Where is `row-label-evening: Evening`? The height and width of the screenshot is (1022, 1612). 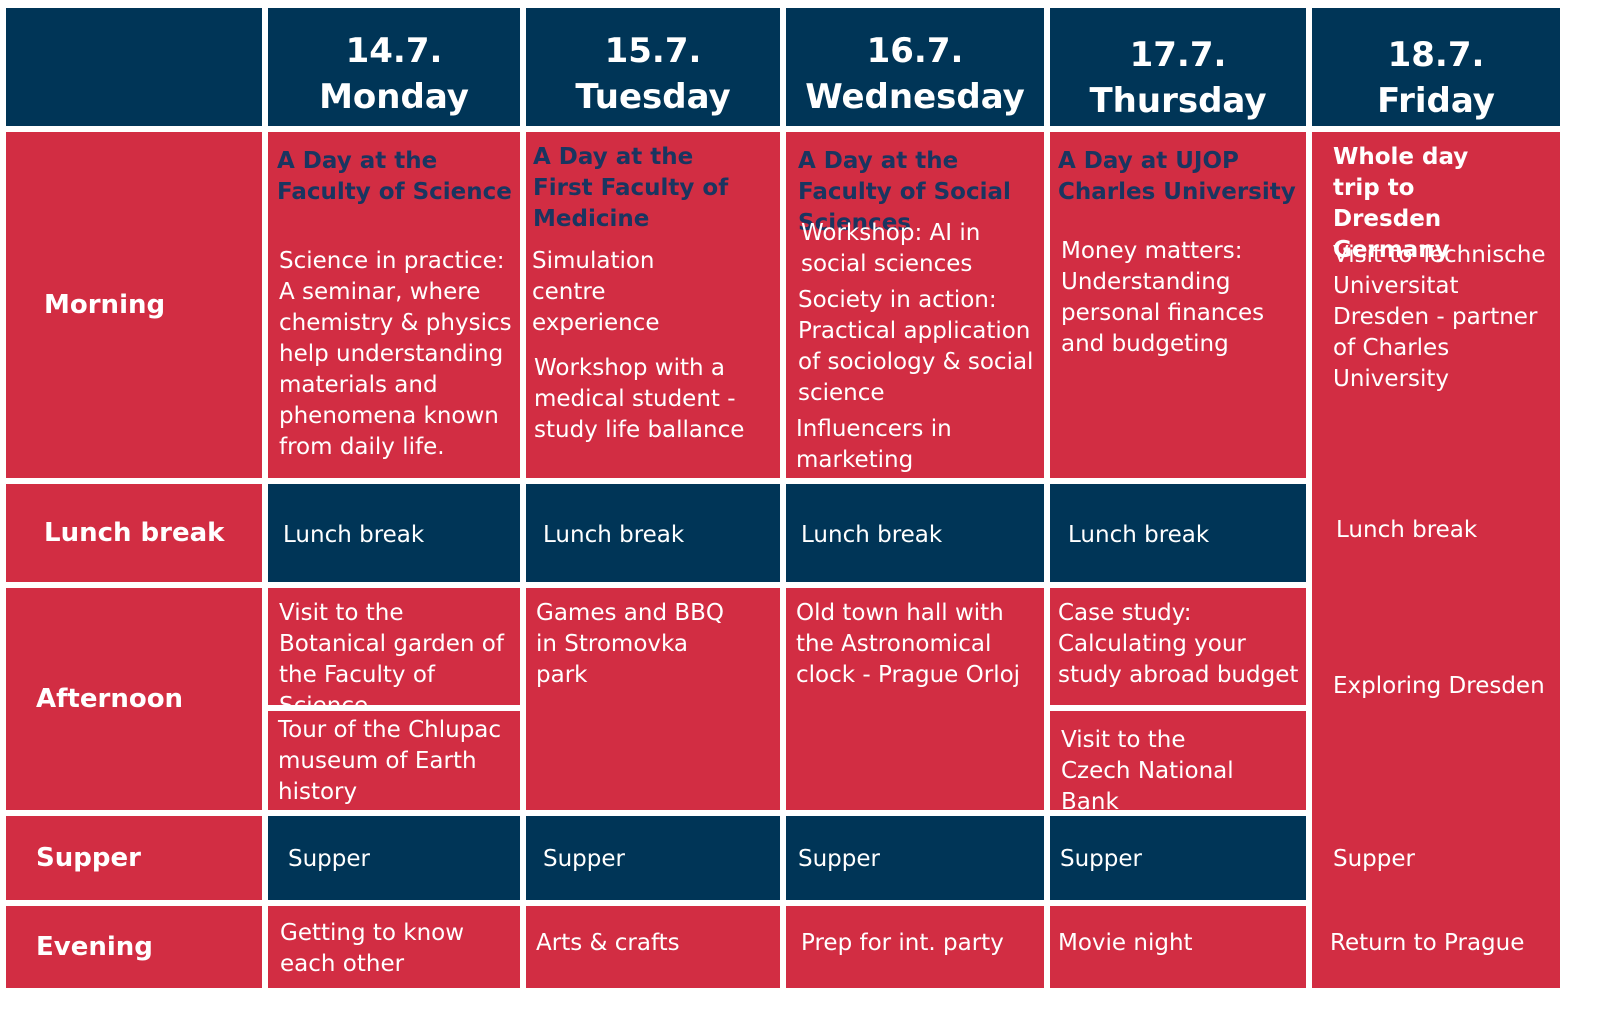
row-label-evening: Evening is located at coordinates (134, 947).